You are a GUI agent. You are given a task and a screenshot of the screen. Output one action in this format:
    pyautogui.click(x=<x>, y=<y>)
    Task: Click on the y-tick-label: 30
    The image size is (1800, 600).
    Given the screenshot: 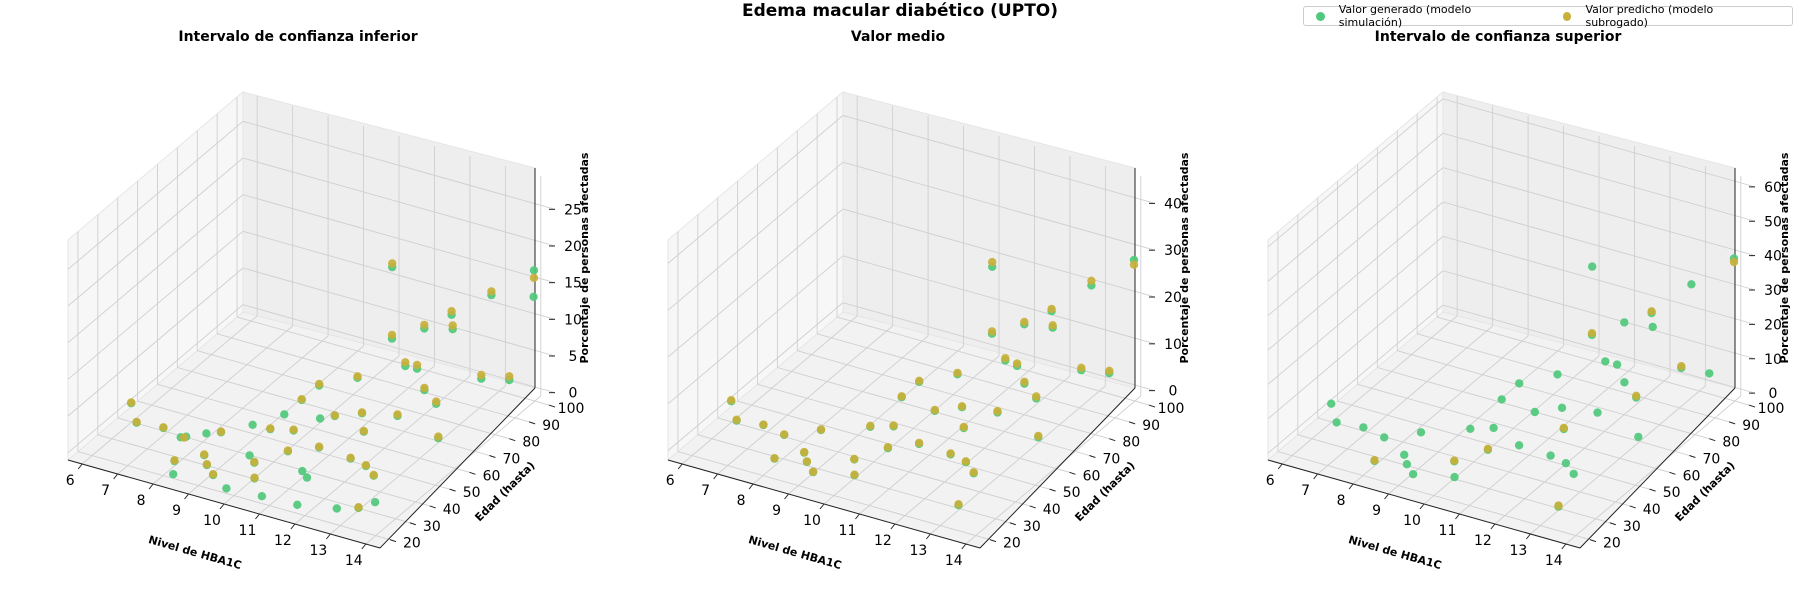 What is the action you would take?
    pyautogui.click(x=1632, y=527)
    